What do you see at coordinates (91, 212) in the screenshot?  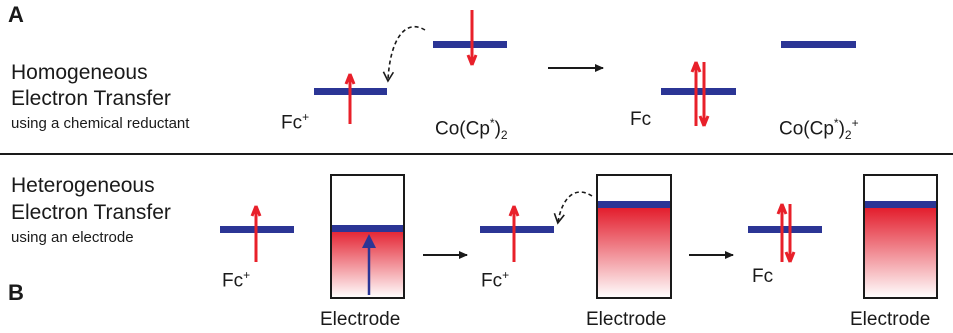 I see `panel-b-title-line2: Electron Transfer` at bounding box center [91, 212].